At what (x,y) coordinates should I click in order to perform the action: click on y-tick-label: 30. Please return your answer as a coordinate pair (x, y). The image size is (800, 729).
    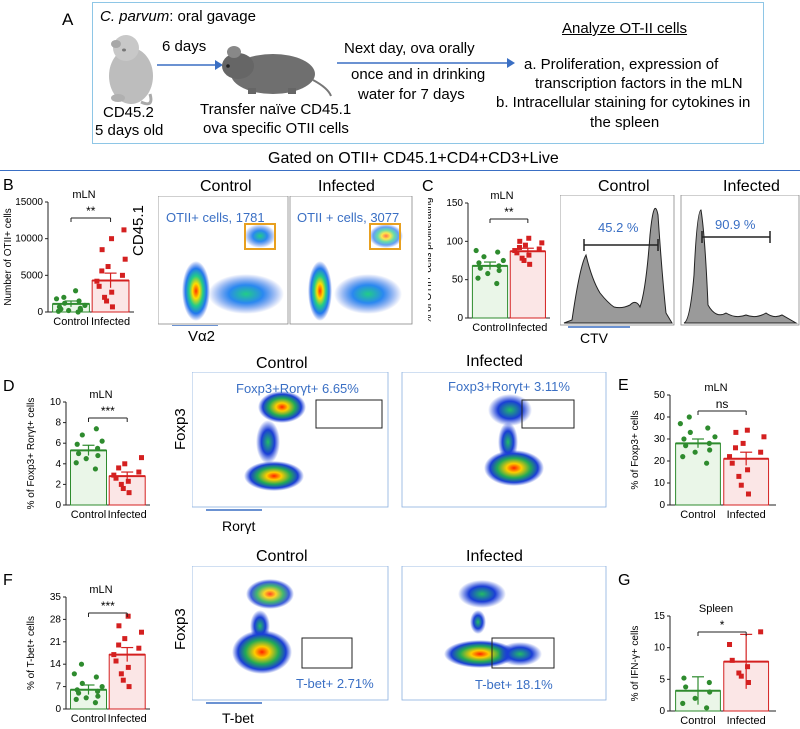
    Looking at the image, I should click on (660, 439).